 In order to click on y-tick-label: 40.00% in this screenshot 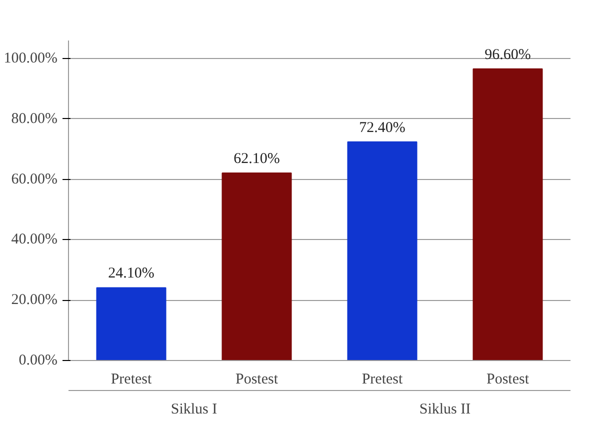, I will do `click(34, 240)`.